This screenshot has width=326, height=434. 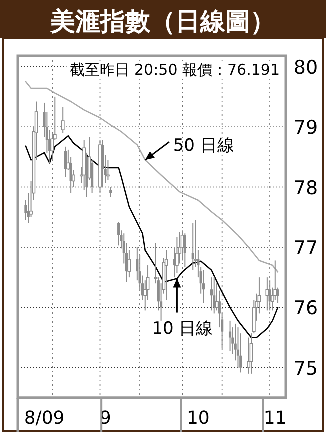 I want to click on y-tick-label: 76, so click(x=306, y=309).